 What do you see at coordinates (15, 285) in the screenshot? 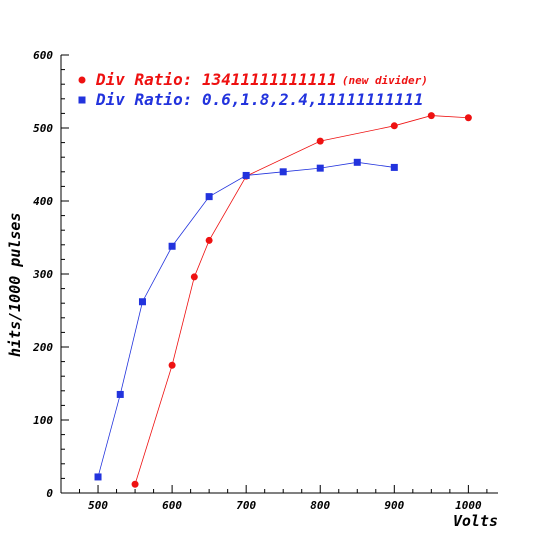
I see `y-axis-title: hits/1000 pulses` at bounding box center [15, 285].